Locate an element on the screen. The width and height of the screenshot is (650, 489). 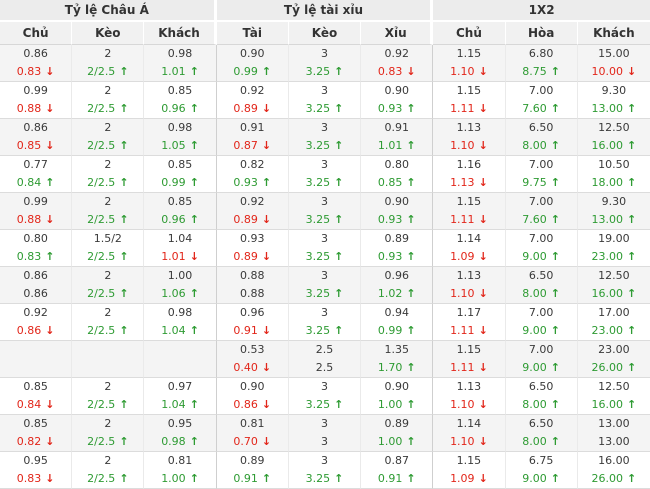
opening-odds-value: 0.85 is located at coordinates (180, 201).